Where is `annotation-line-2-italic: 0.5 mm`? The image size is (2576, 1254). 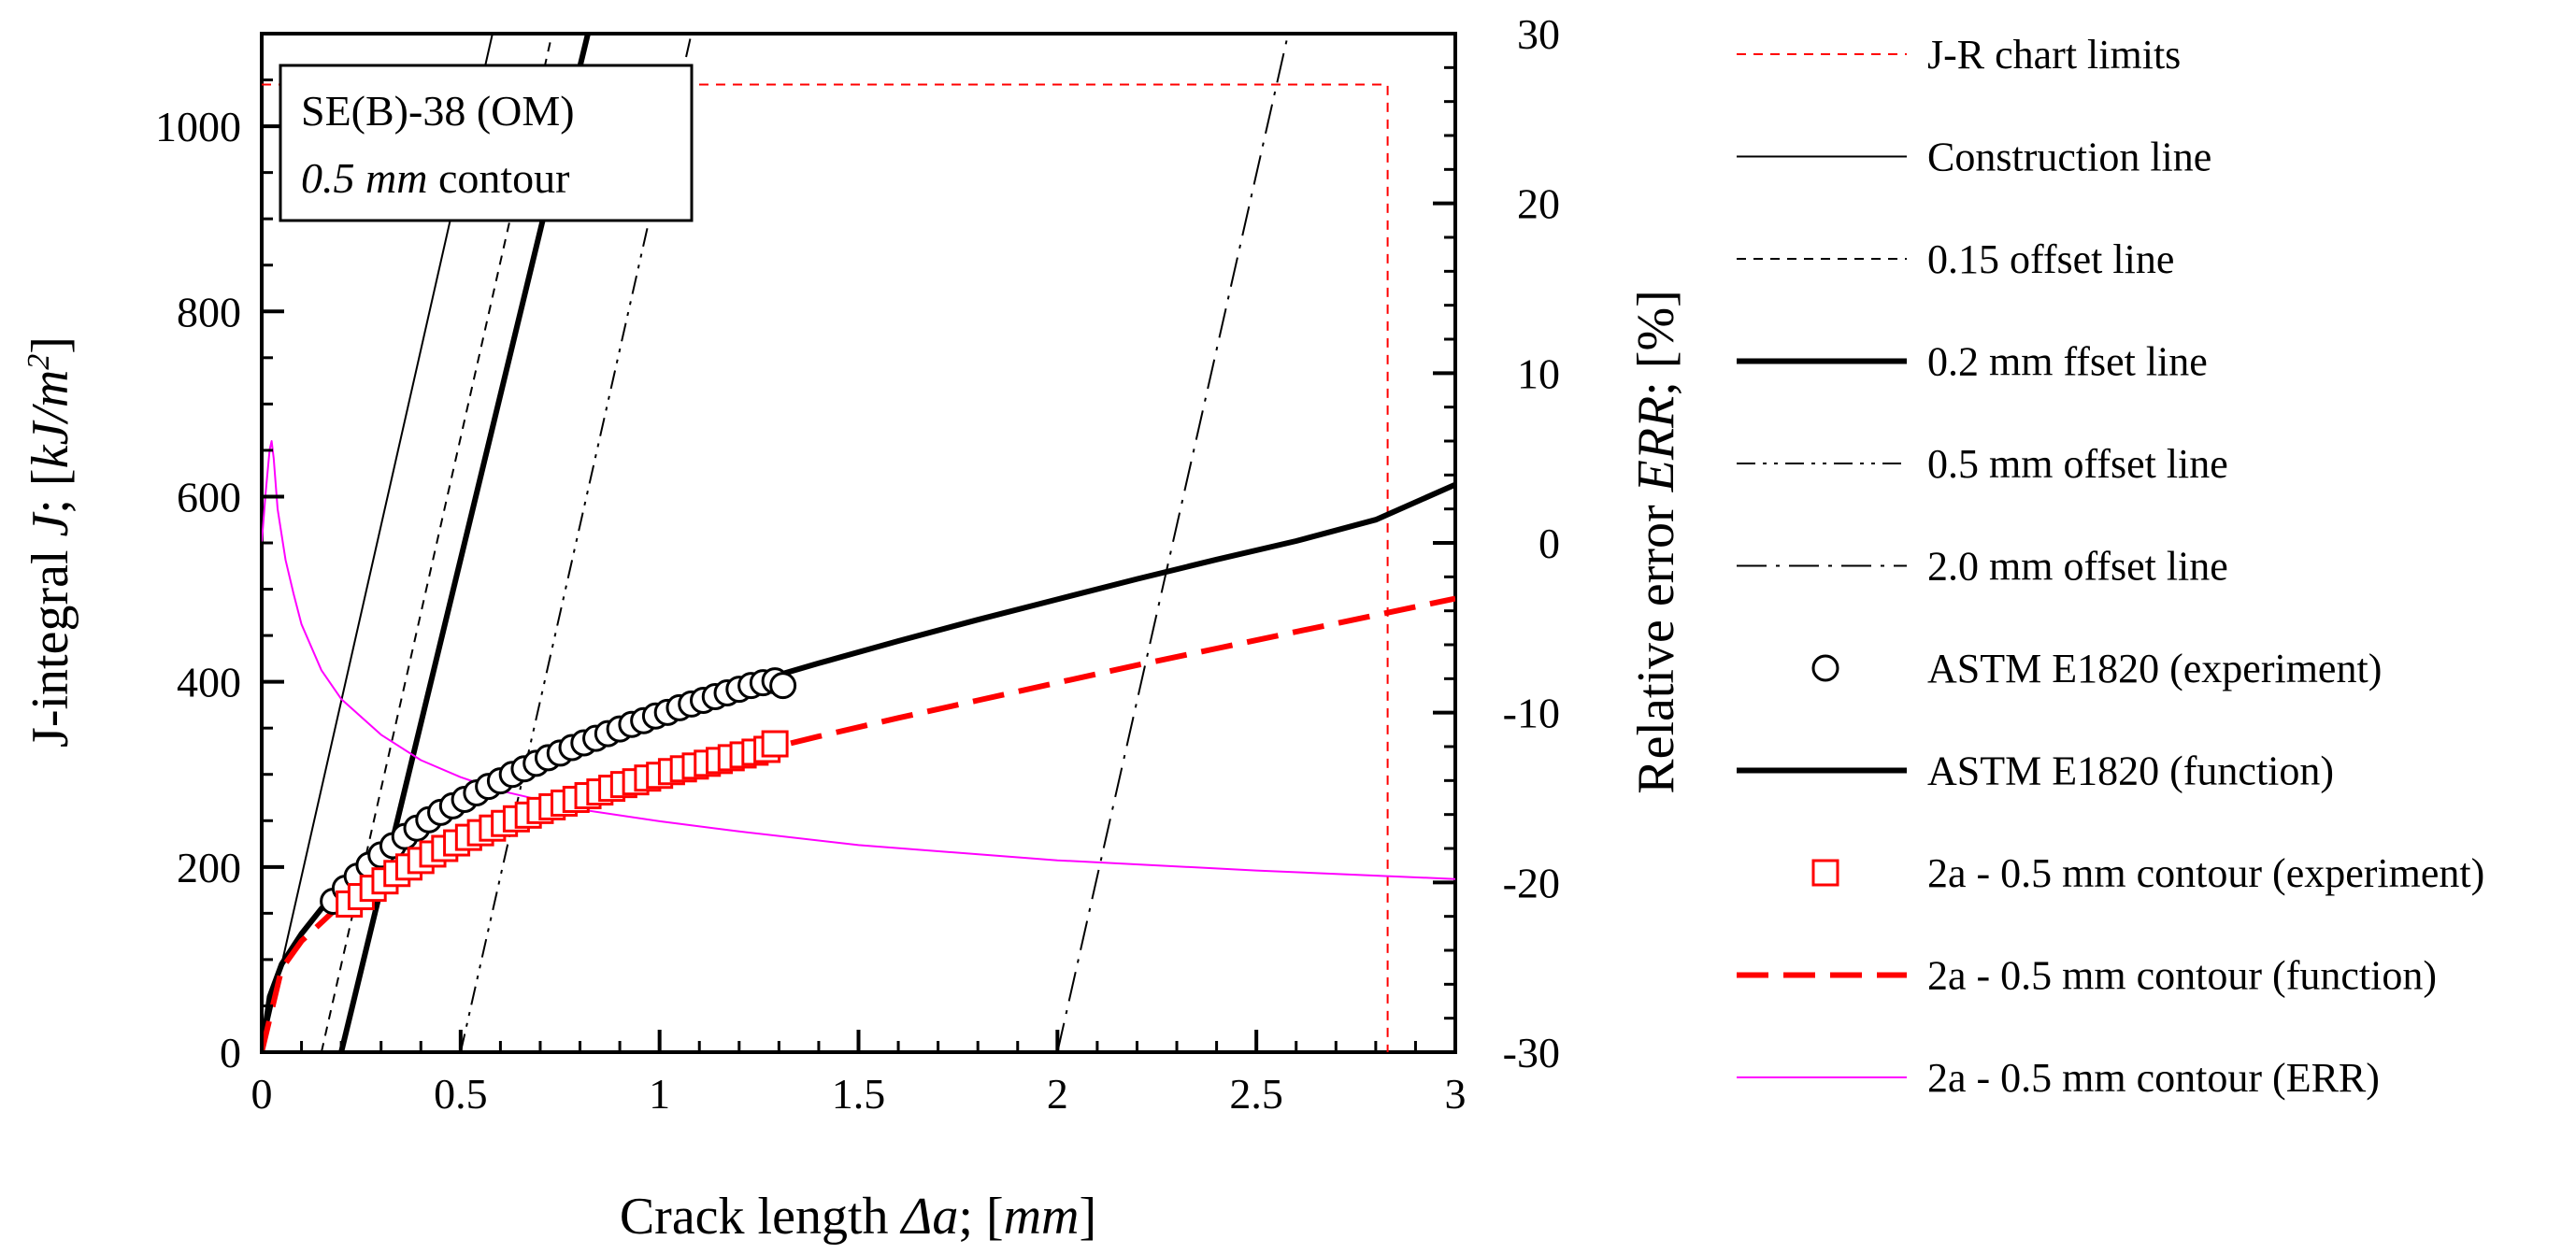 annotation-line-2-italic: 0.5 mm is located at coordinates (364, 178).